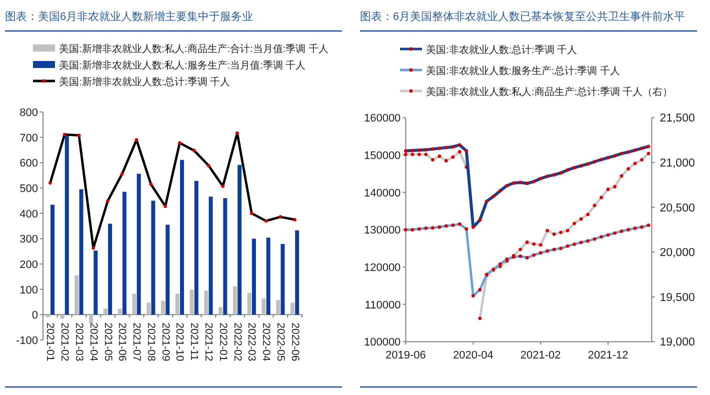  Describe the element at coordinates (549, 92) in the screenshot. I see `legend-label: 美国:非农就业人数:私人:商品生产:总计:季调 千人（右）` at that location.